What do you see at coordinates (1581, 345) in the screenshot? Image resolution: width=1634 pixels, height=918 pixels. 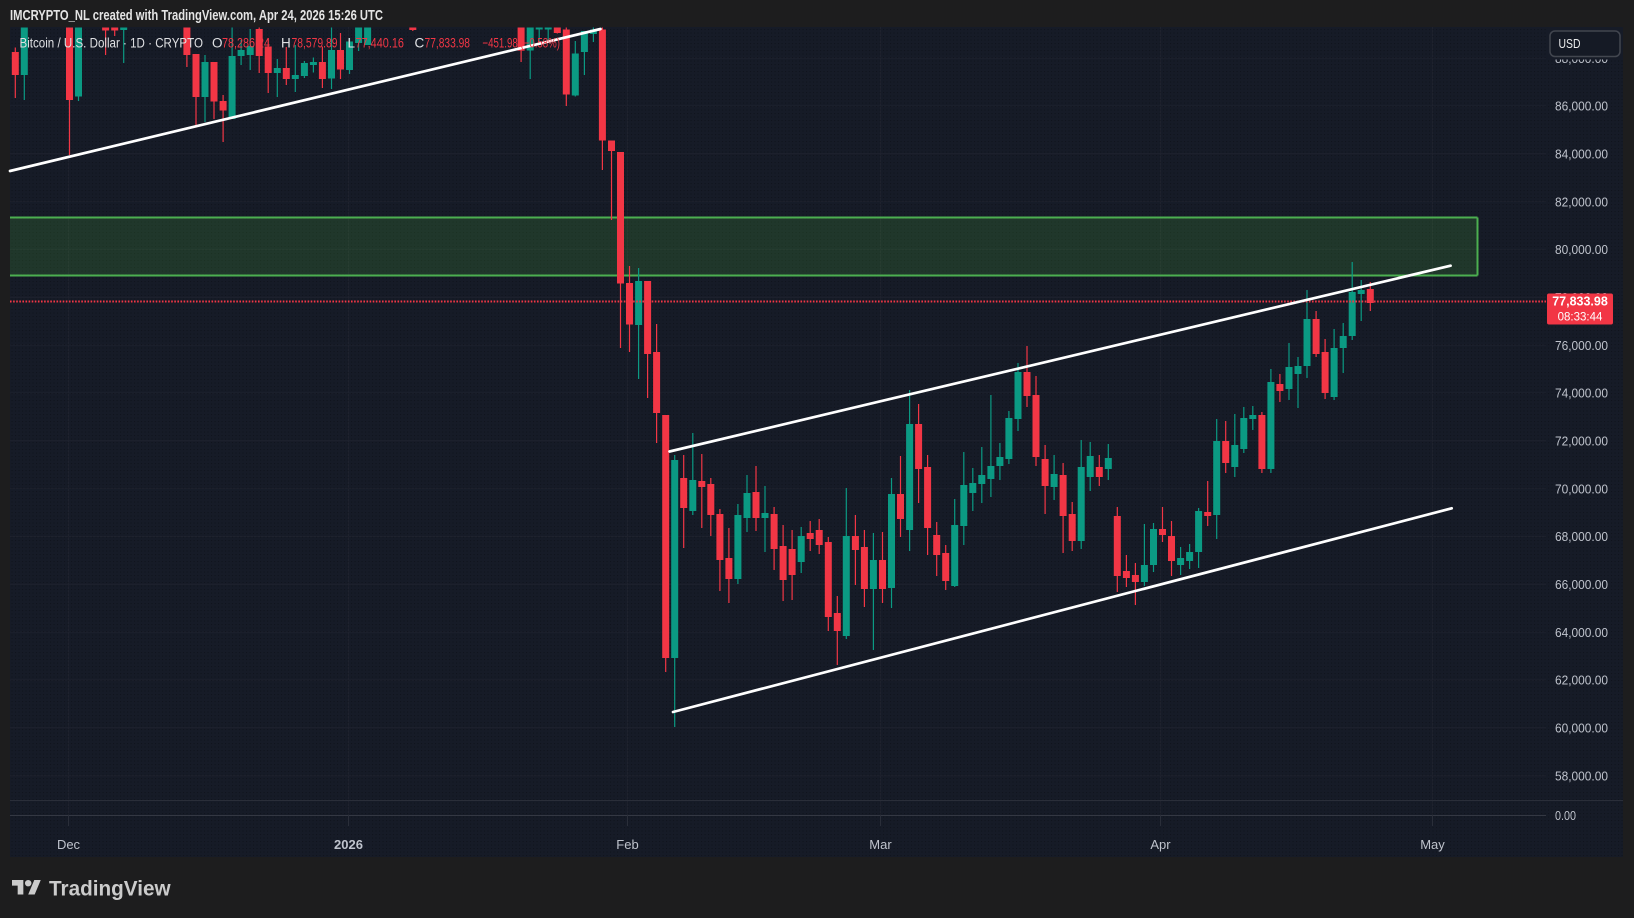 I see `svg-text: 76,000.00` at bounding box center [1581, 345].